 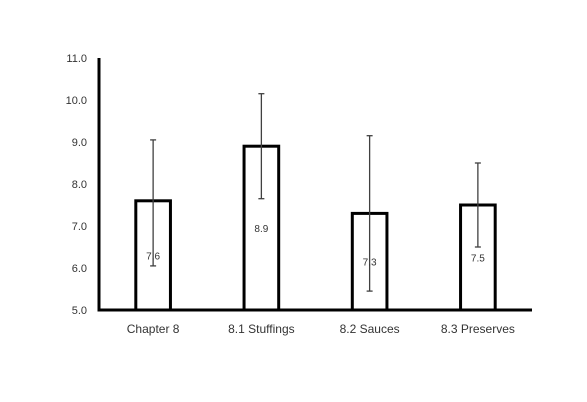 What do you see at coordinates (79, 311) in the screenshot?
I see `y-tick-label: 5.0` at bounding box center [79, 311].